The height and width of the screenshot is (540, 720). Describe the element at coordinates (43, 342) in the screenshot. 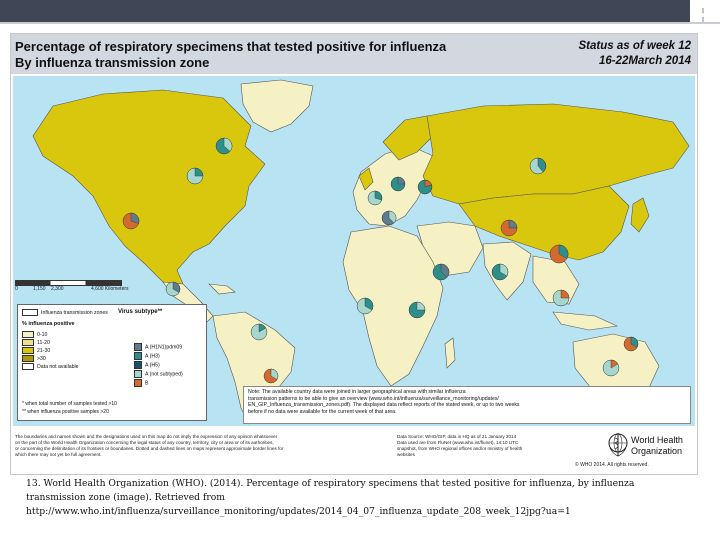

I see `positive-label: 11-20` at that location.